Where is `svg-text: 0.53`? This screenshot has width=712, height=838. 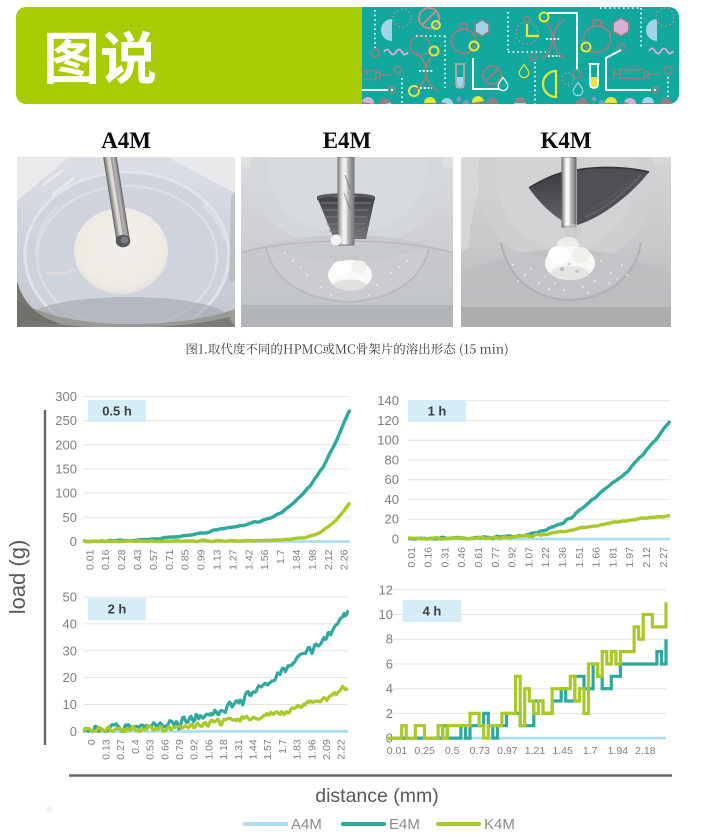 svg-text: 0.53 is located at coordinates (151, 749).